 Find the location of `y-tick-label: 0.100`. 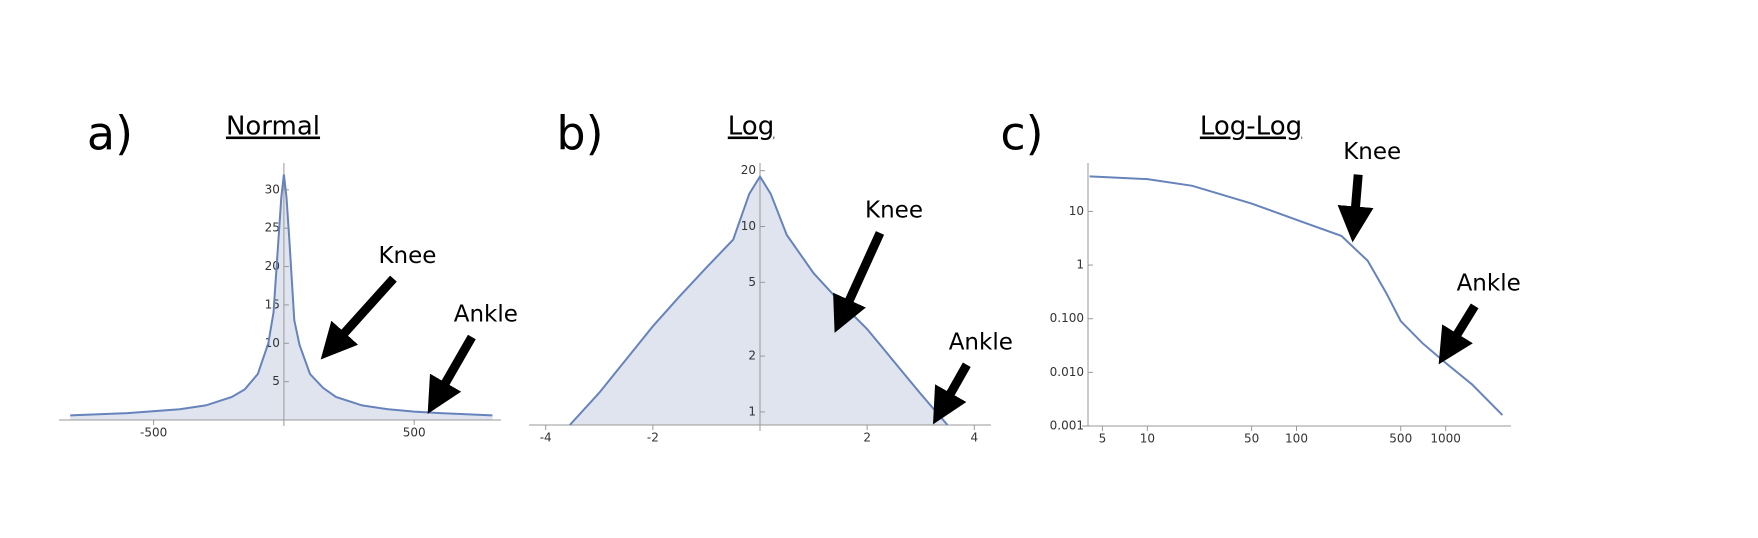

y-tick-label: 0.100 is located at coordinates (1067, 318).